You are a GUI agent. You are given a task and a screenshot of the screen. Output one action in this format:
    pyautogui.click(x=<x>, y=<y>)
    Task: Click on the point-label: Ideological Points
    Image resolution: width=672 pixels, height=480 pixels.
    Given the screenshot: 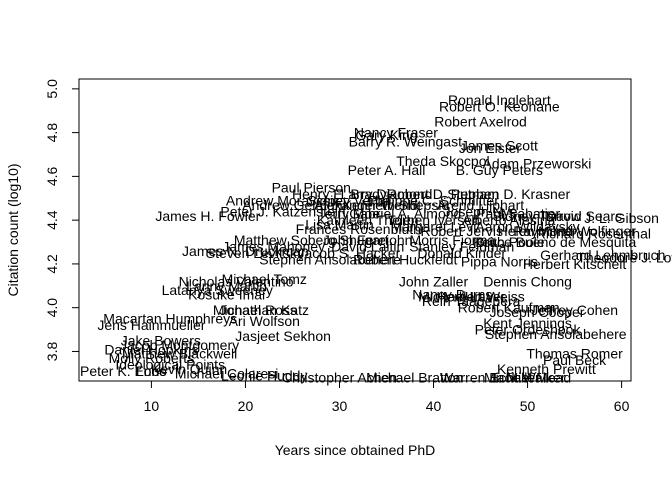 What is the action you would take?
    pyautogui.click(x=170, y=365)
    